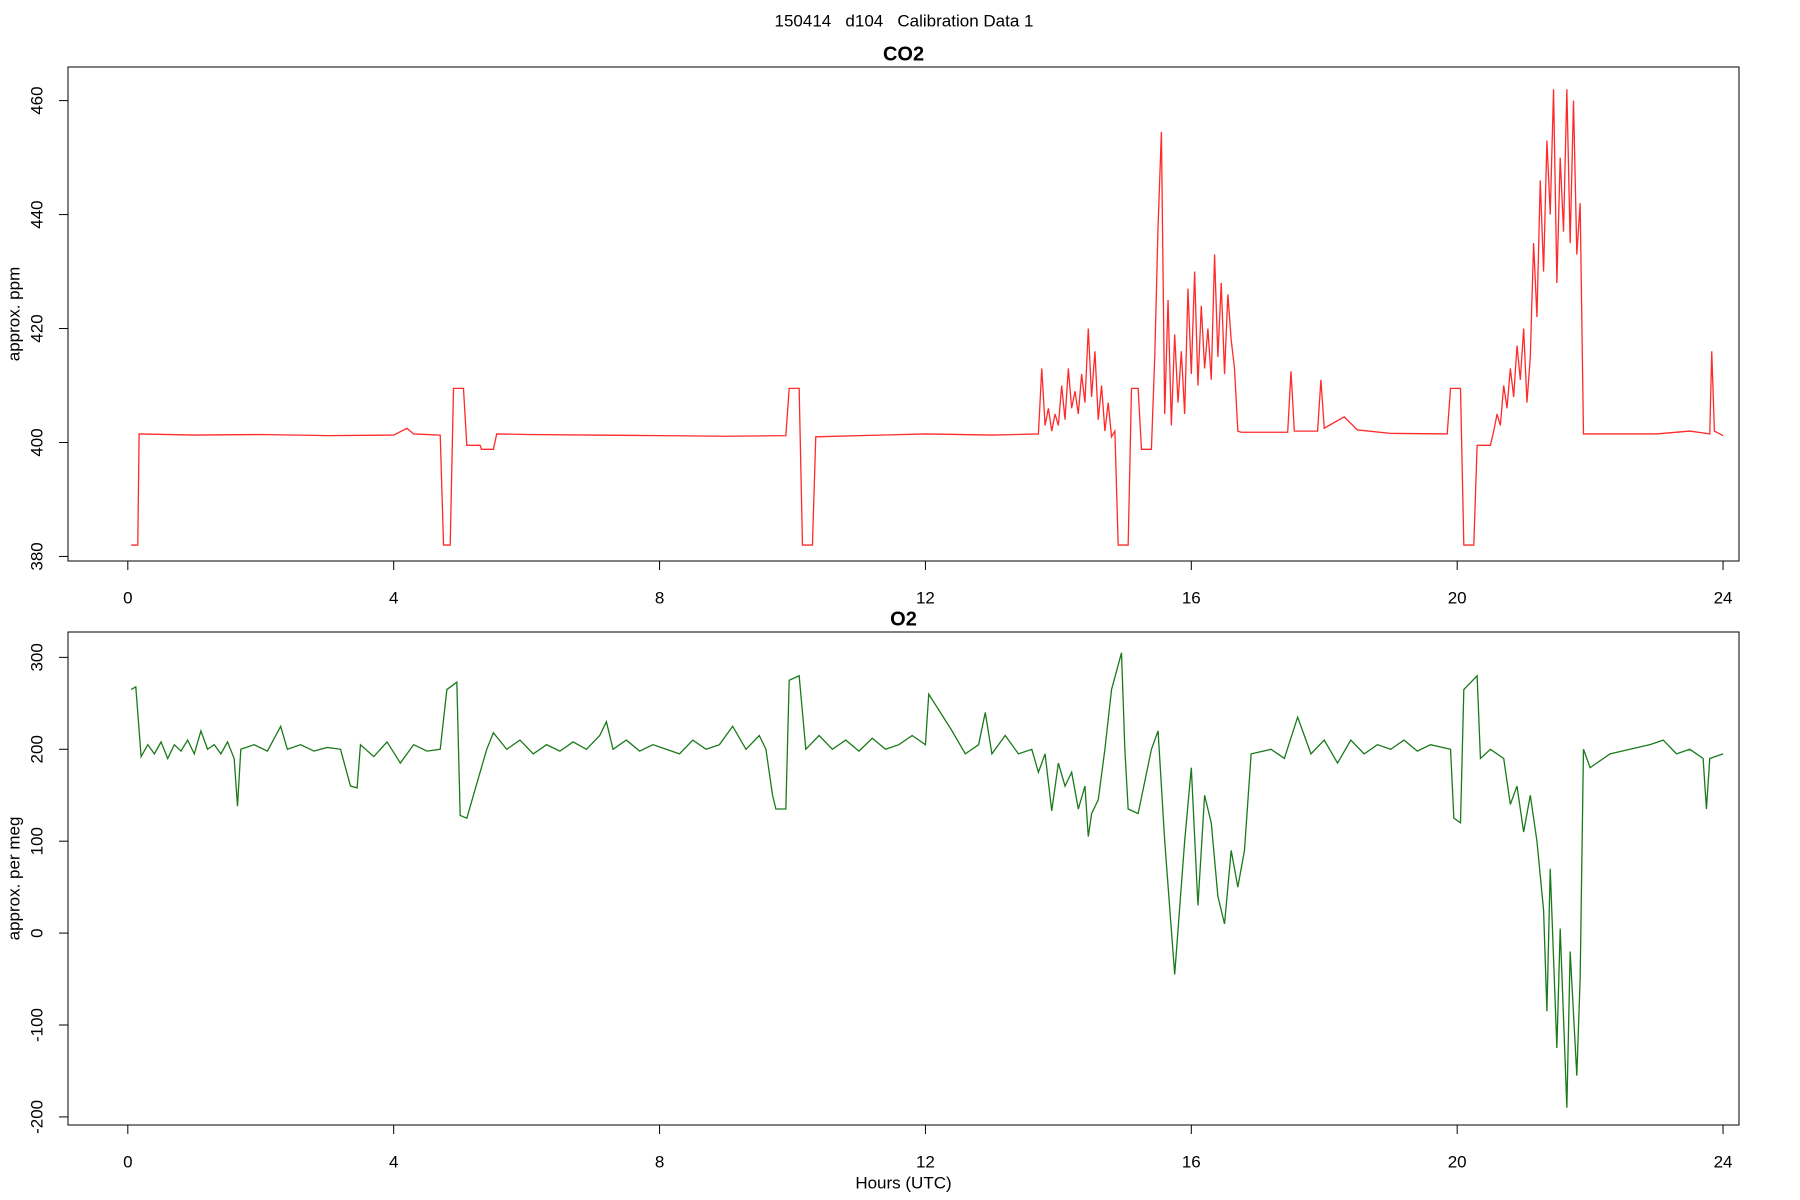 The width and height of the screenshot is (1800, 1200). Describe the element at coordinates (13, 879) in the screenshot. I see `y-axis-label: approx. per meg` at that location.